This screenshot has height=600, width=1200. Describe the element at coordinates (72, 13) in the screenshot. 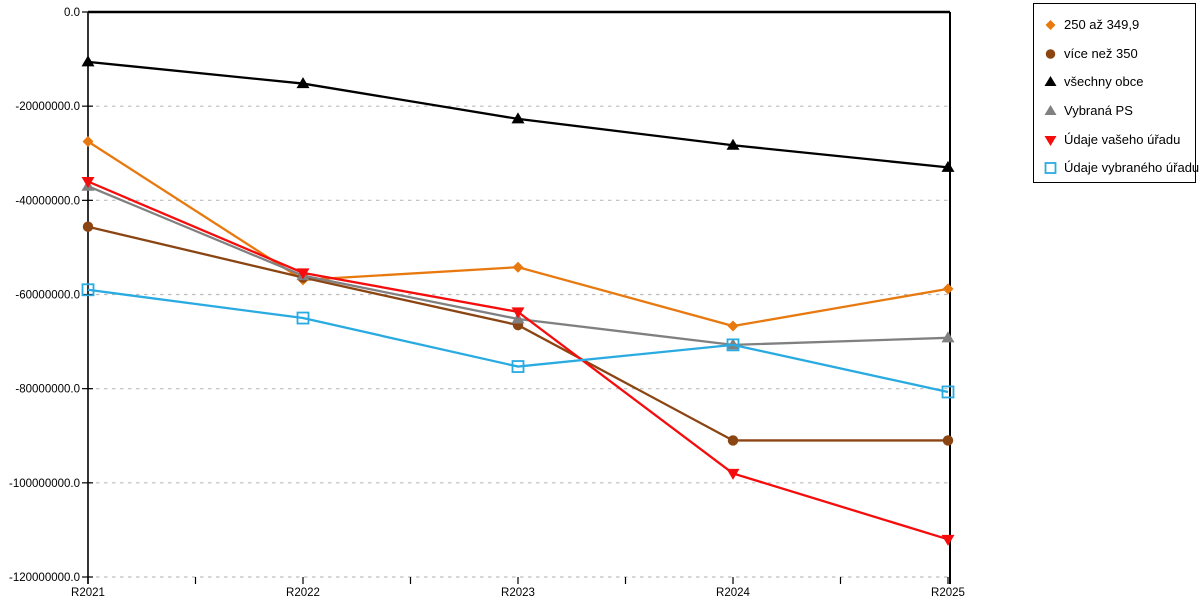

I see `y-tick-label: 0.0` at that location.